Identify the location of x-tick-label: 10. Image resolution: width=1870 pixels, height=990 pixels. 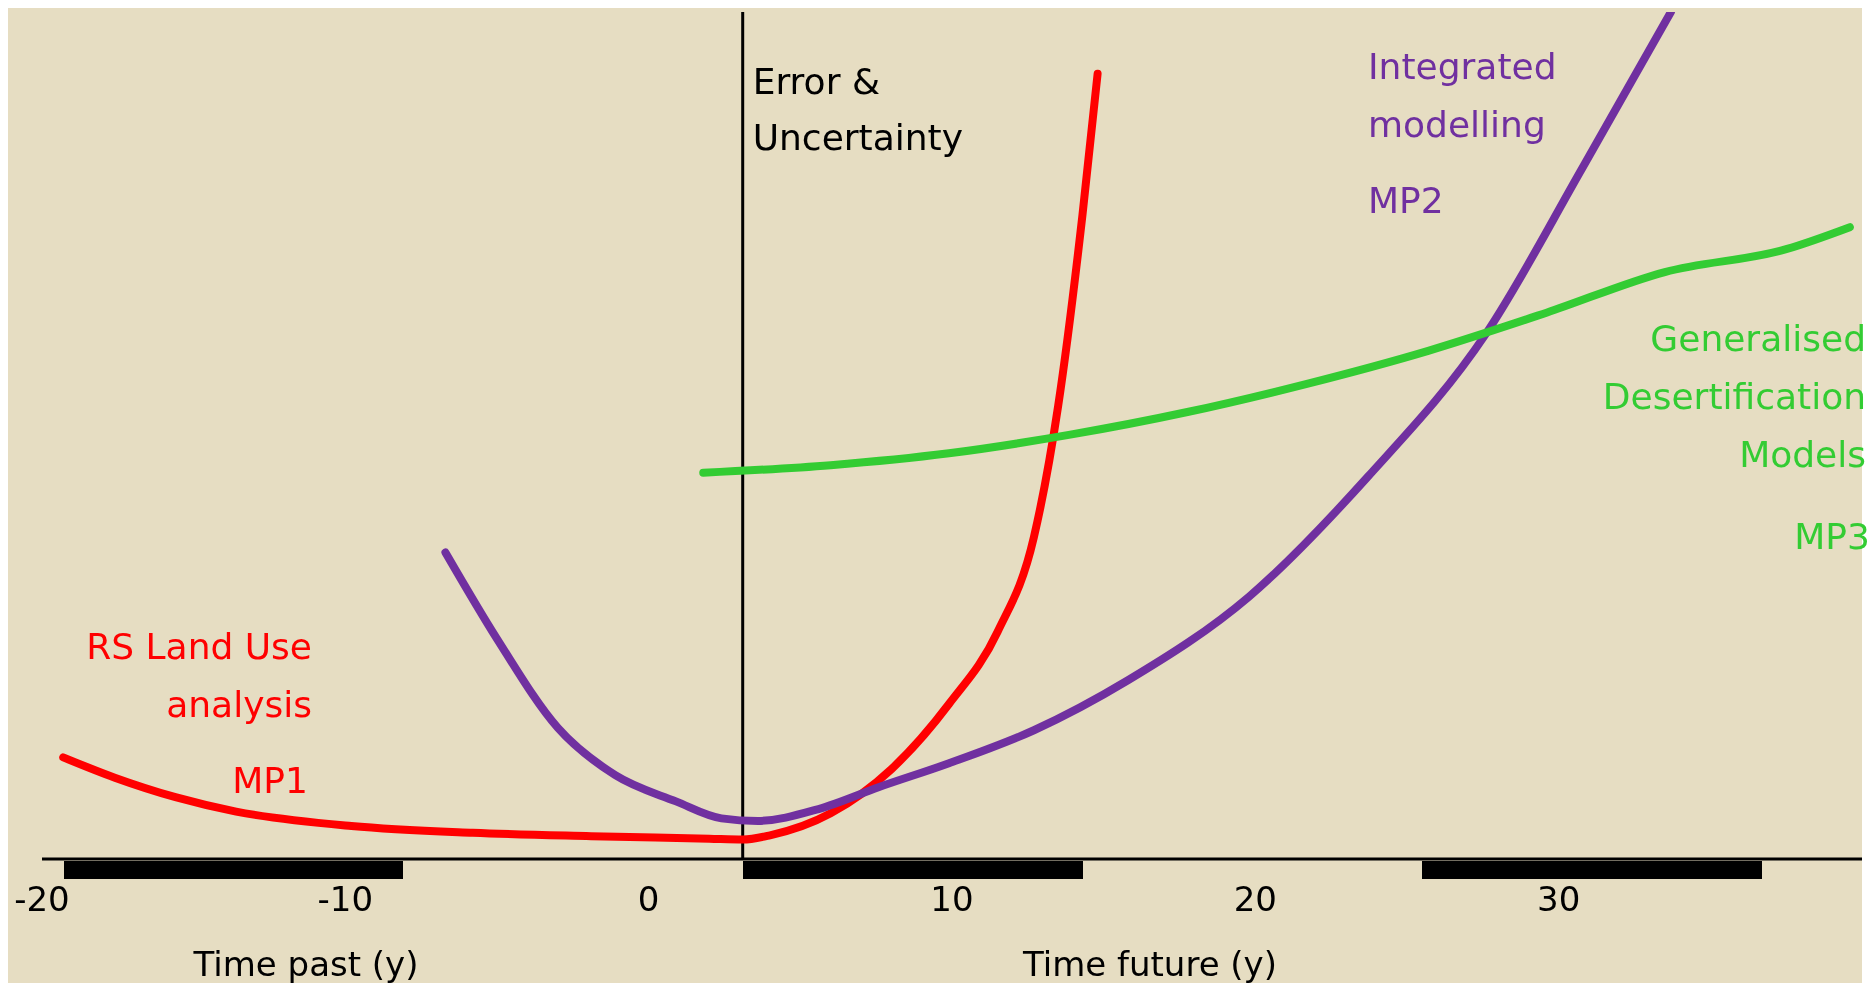
(952, 899).